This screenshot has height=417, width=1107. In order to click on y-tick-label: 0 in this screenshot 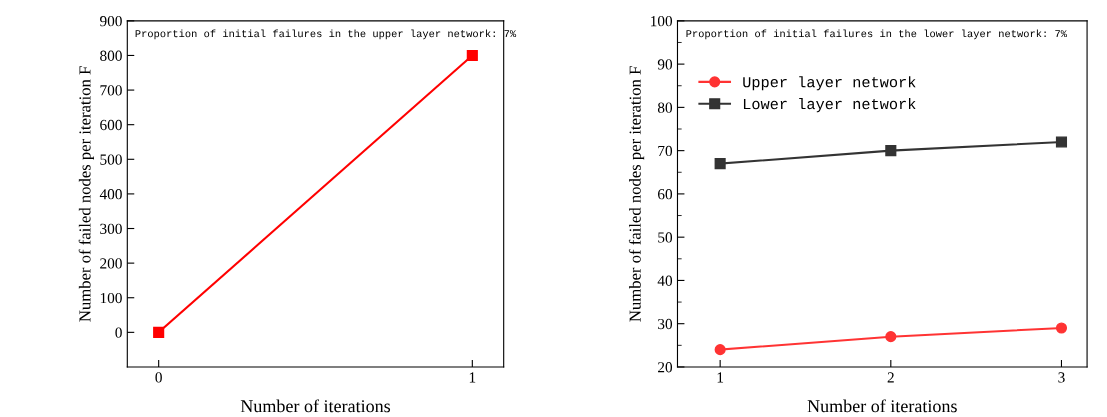, I will do `click(118, 332)`.